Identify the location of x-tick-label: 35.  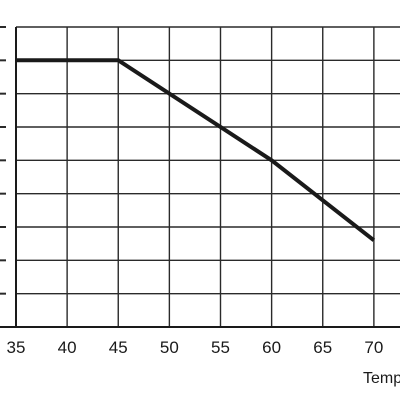
(16, 347).